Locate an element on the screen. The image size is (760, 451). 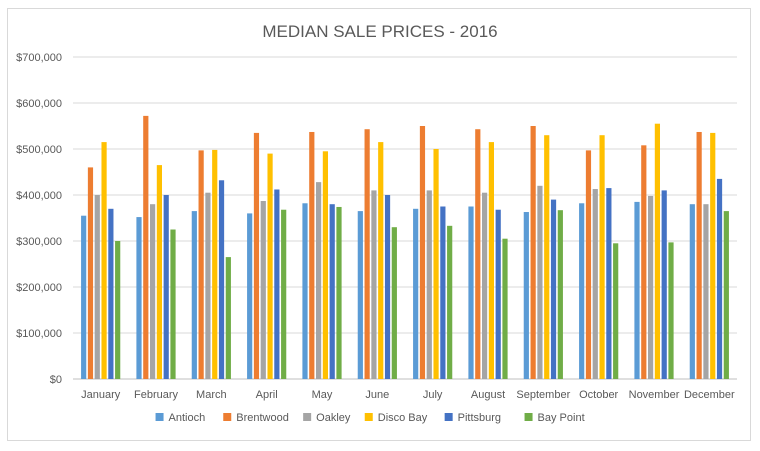
chart-title: MEDIAN SALE PRICES - 2016 is located at coordinates (379, 31).